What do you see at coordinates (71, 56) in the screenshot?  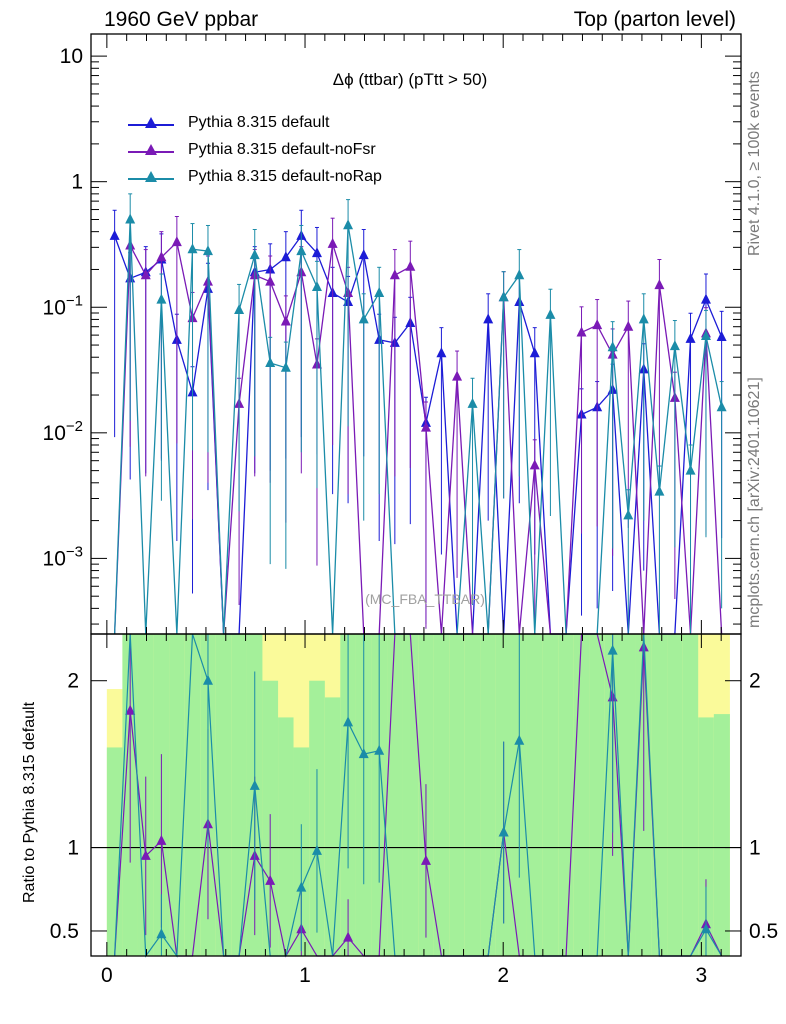 I see `y-tick-label: 10` at bounding box center [71, 56].